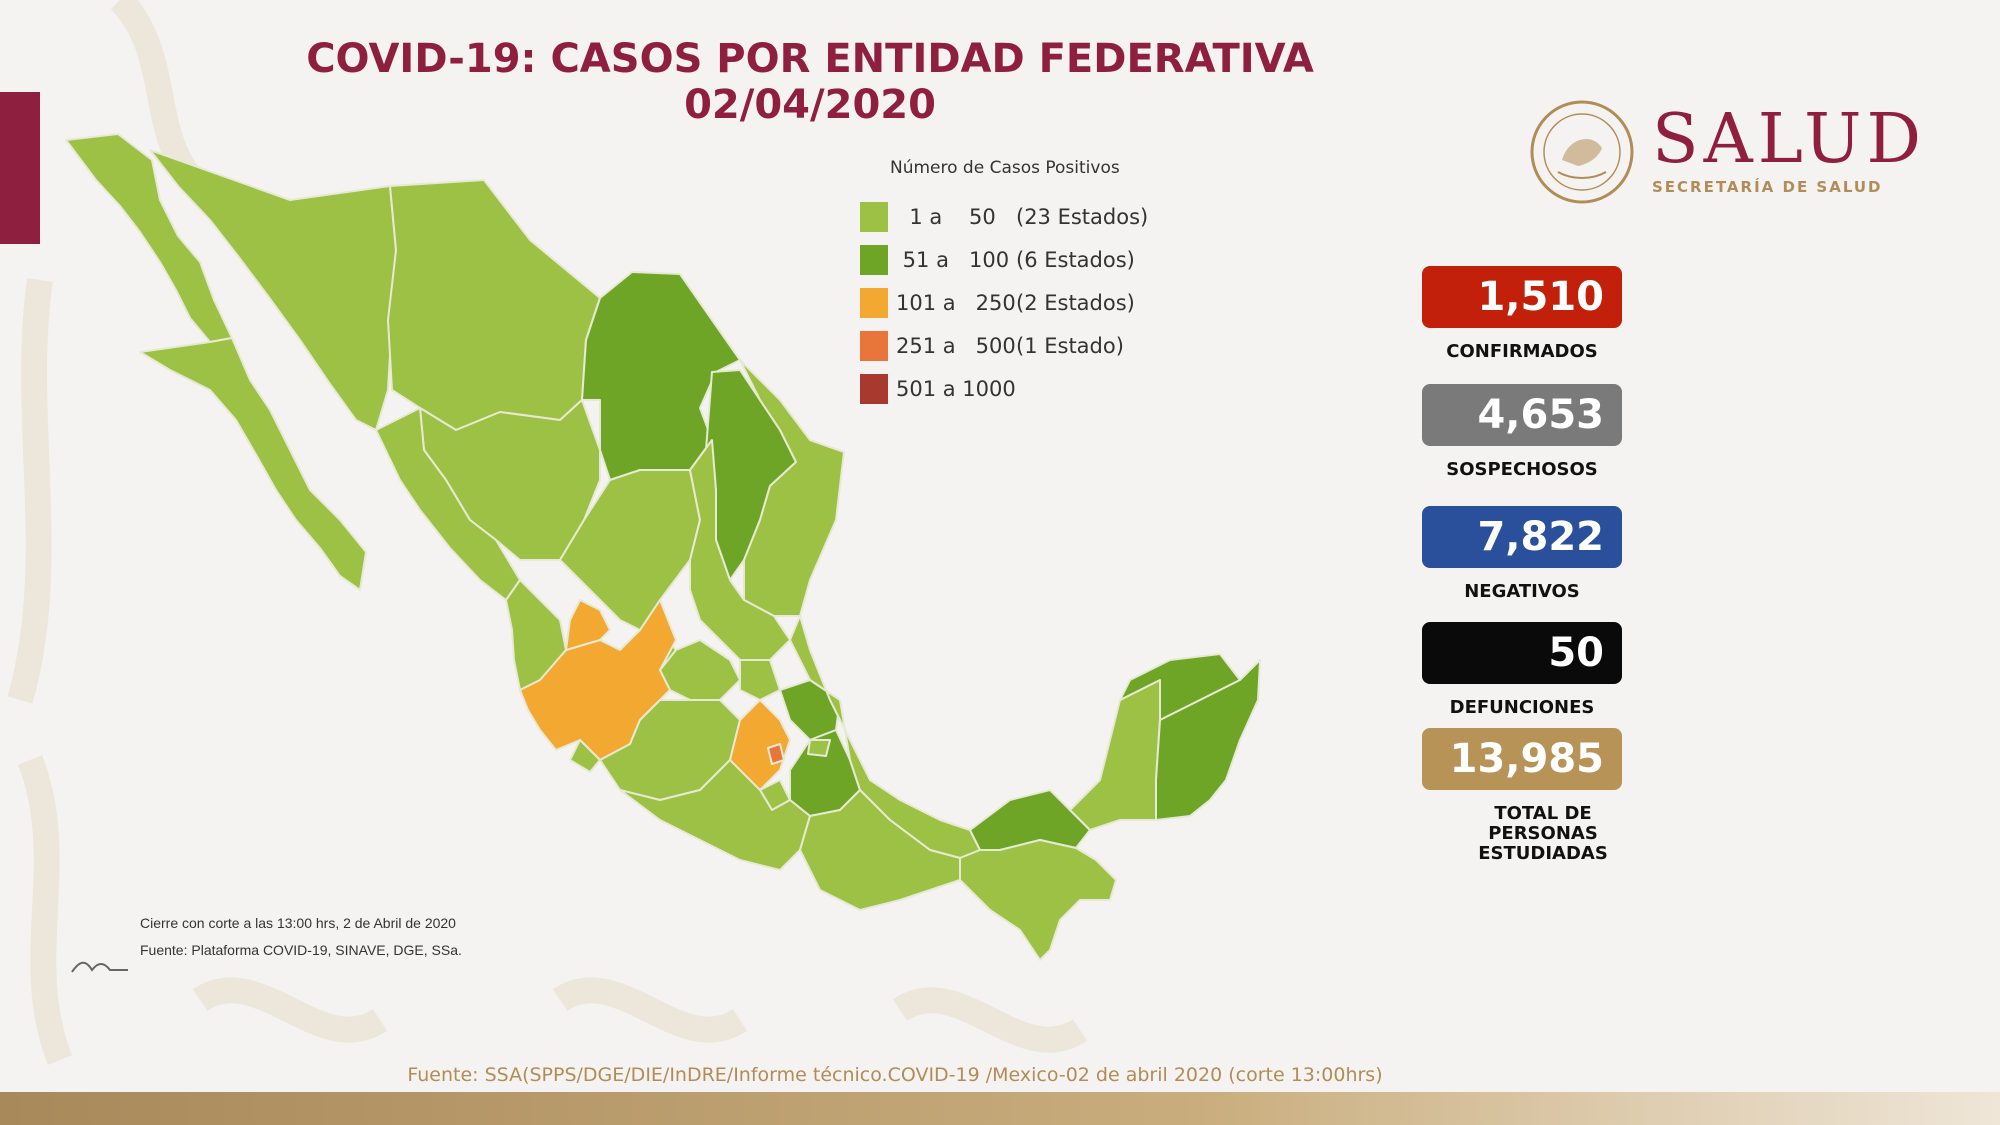 This screenshot has width=2000, height=1125. What do you see at coordinates (946, 217) in the screenshot?
I see `legend-range: 1 a 50` at bounding box center [946, 217].